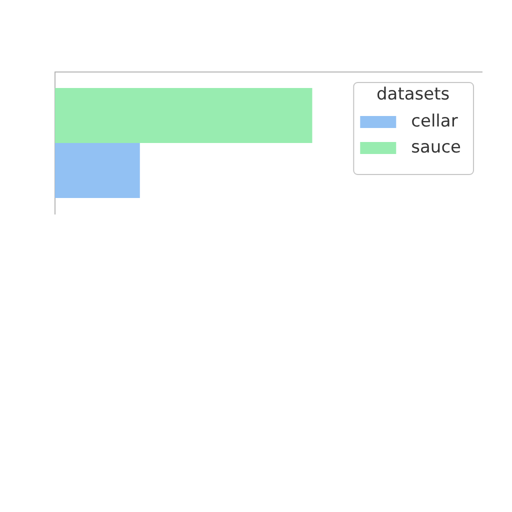 The width and height of the screenshot is (512, 512). I want to click on legend-title: datasets, so click(413, 94).